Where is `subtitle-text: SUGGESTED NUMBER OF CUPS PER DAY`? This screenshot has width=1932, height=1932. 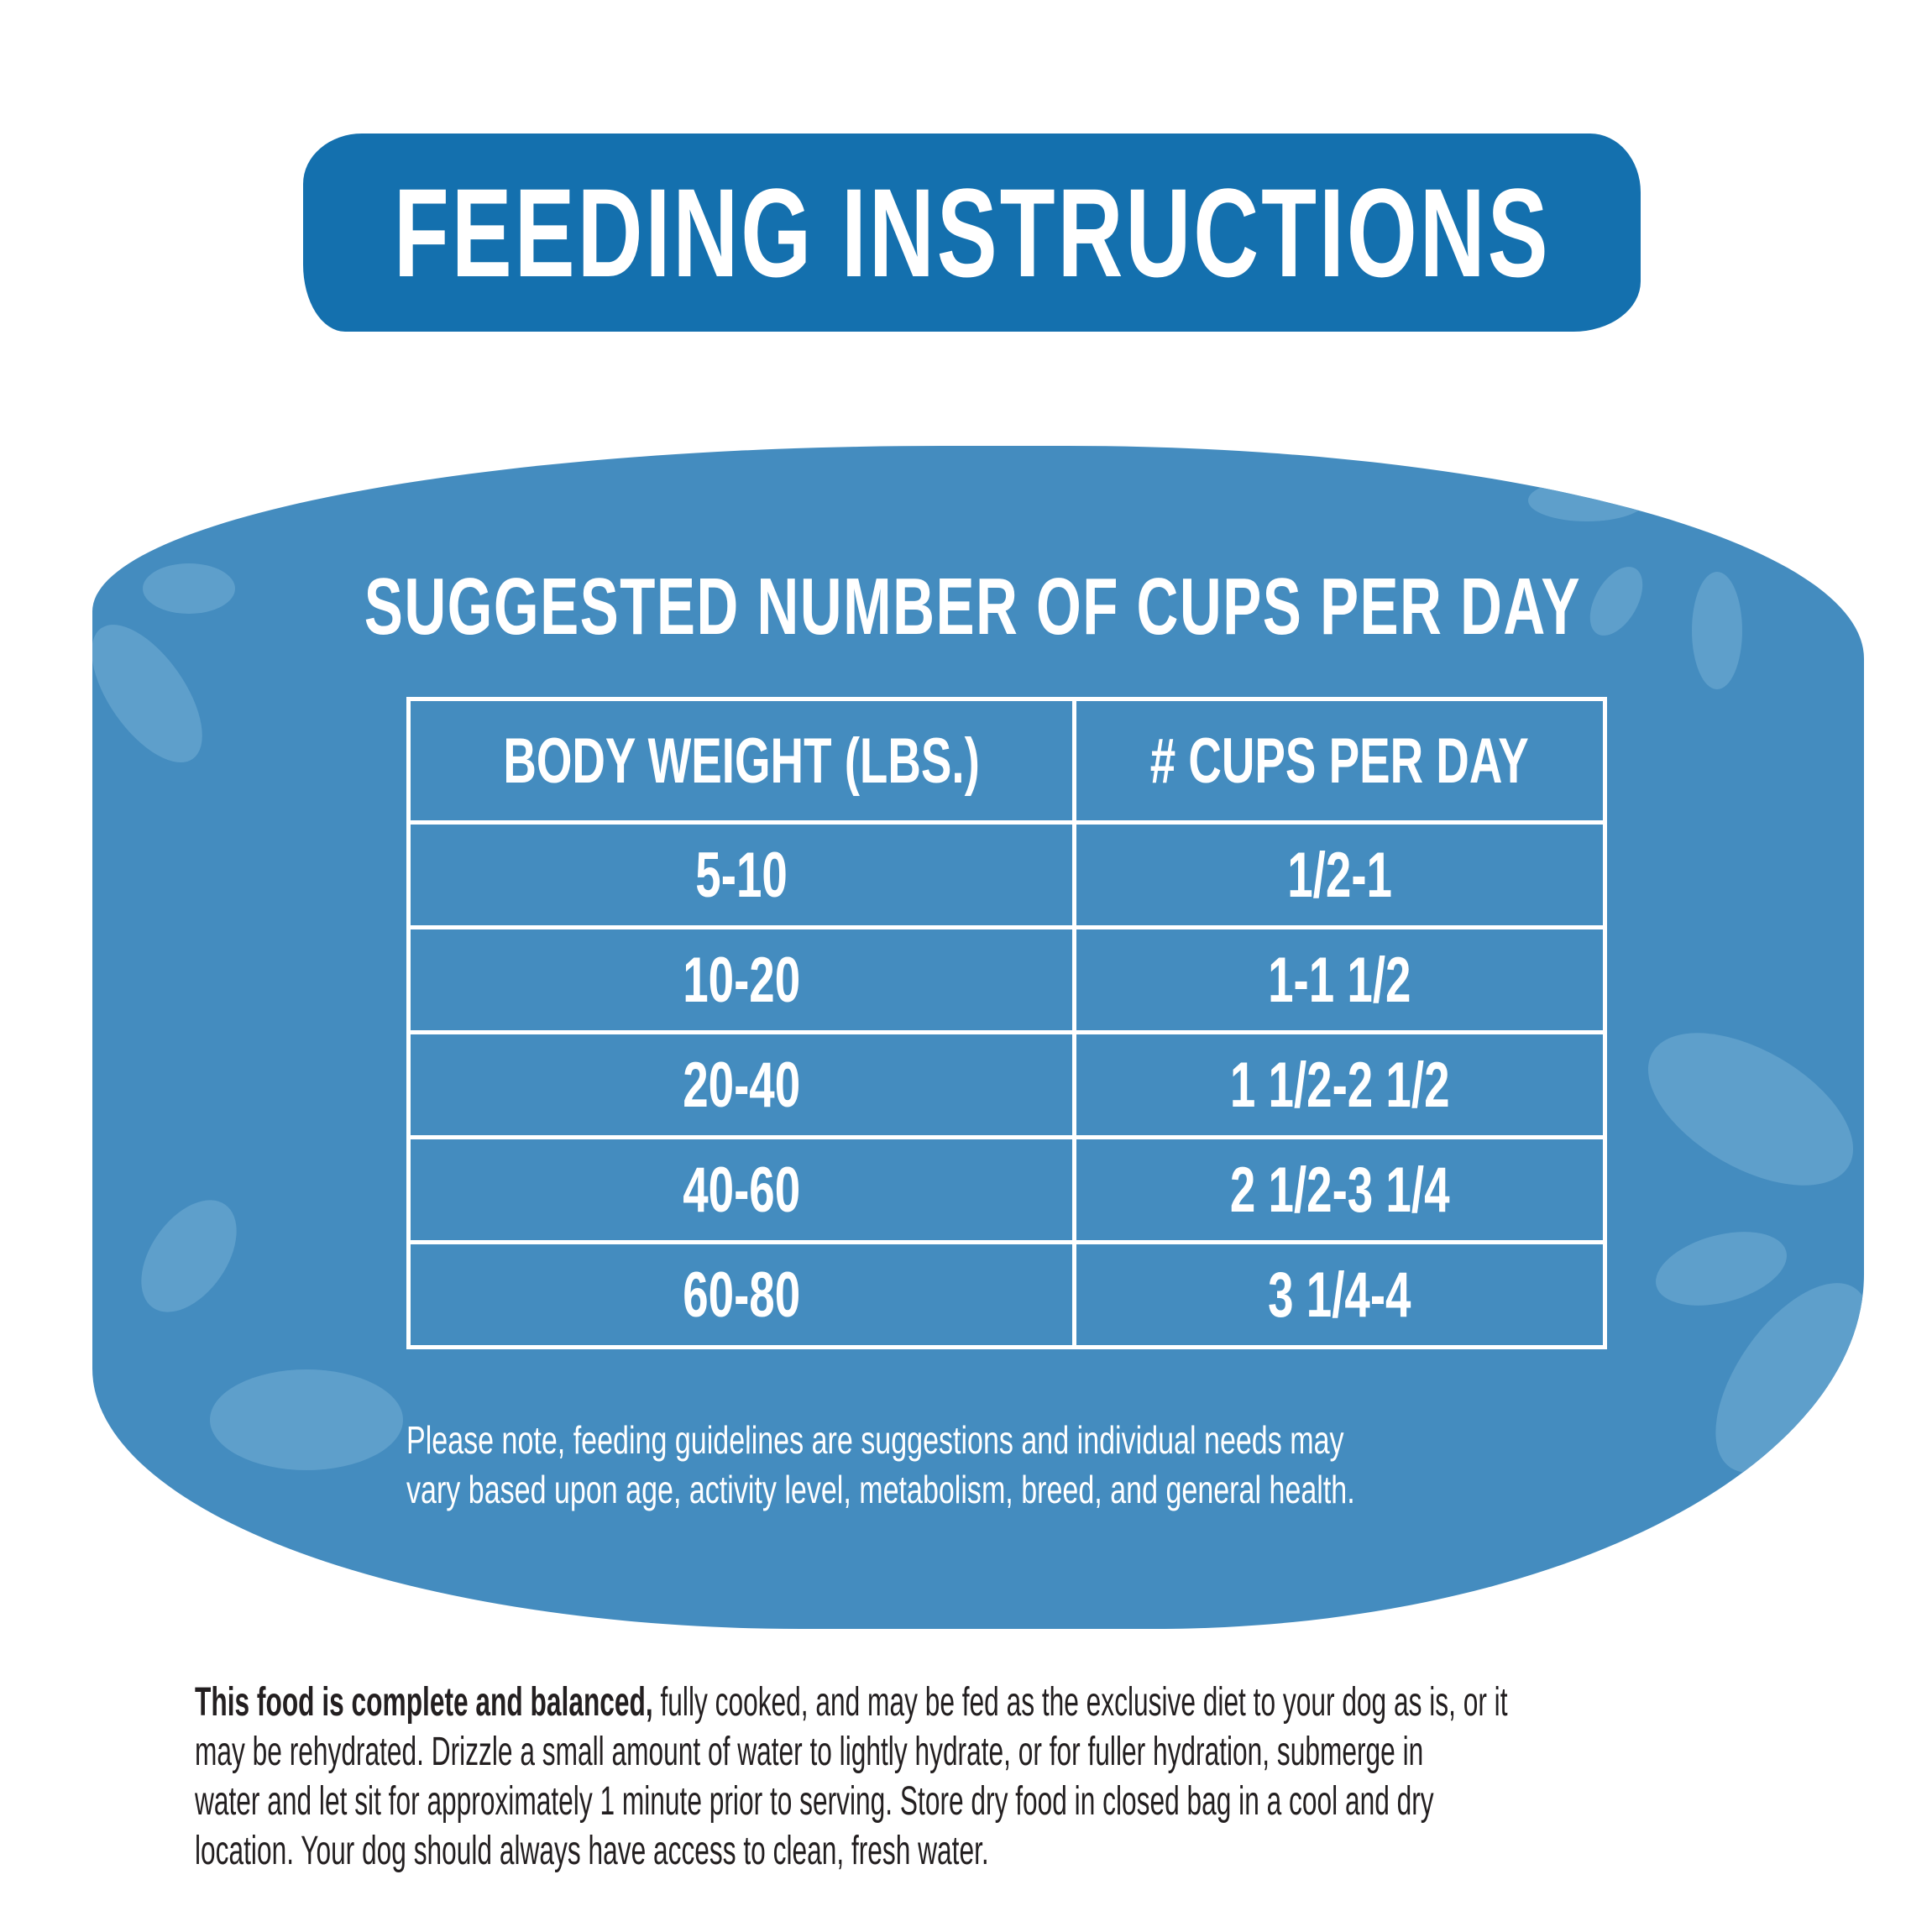
subtitle-text: SUGGESTED NUMBER OF CUPS PER DAY is located at coordinates (973, 607).